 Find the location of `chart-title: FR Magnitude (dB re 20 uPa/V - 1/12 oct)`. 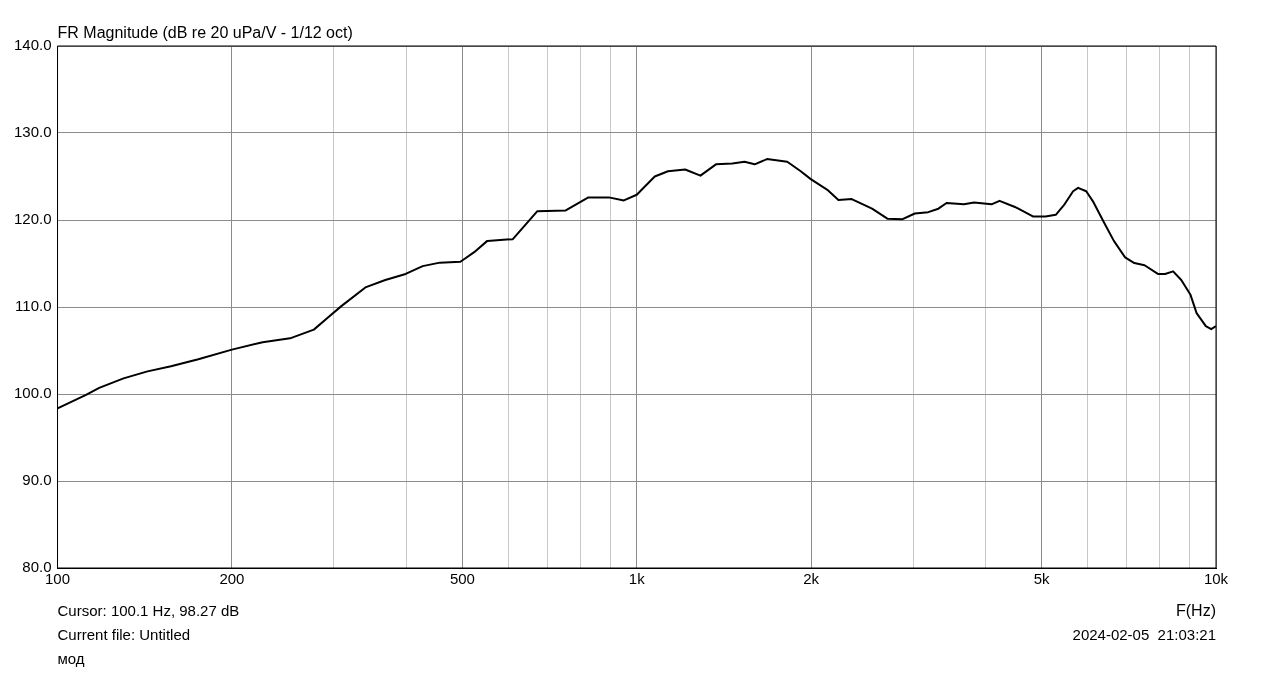

chart-title: FR Magnitude (dB re 20 uPa/V - 1/12 oct) is located at coordinates (205, 32).